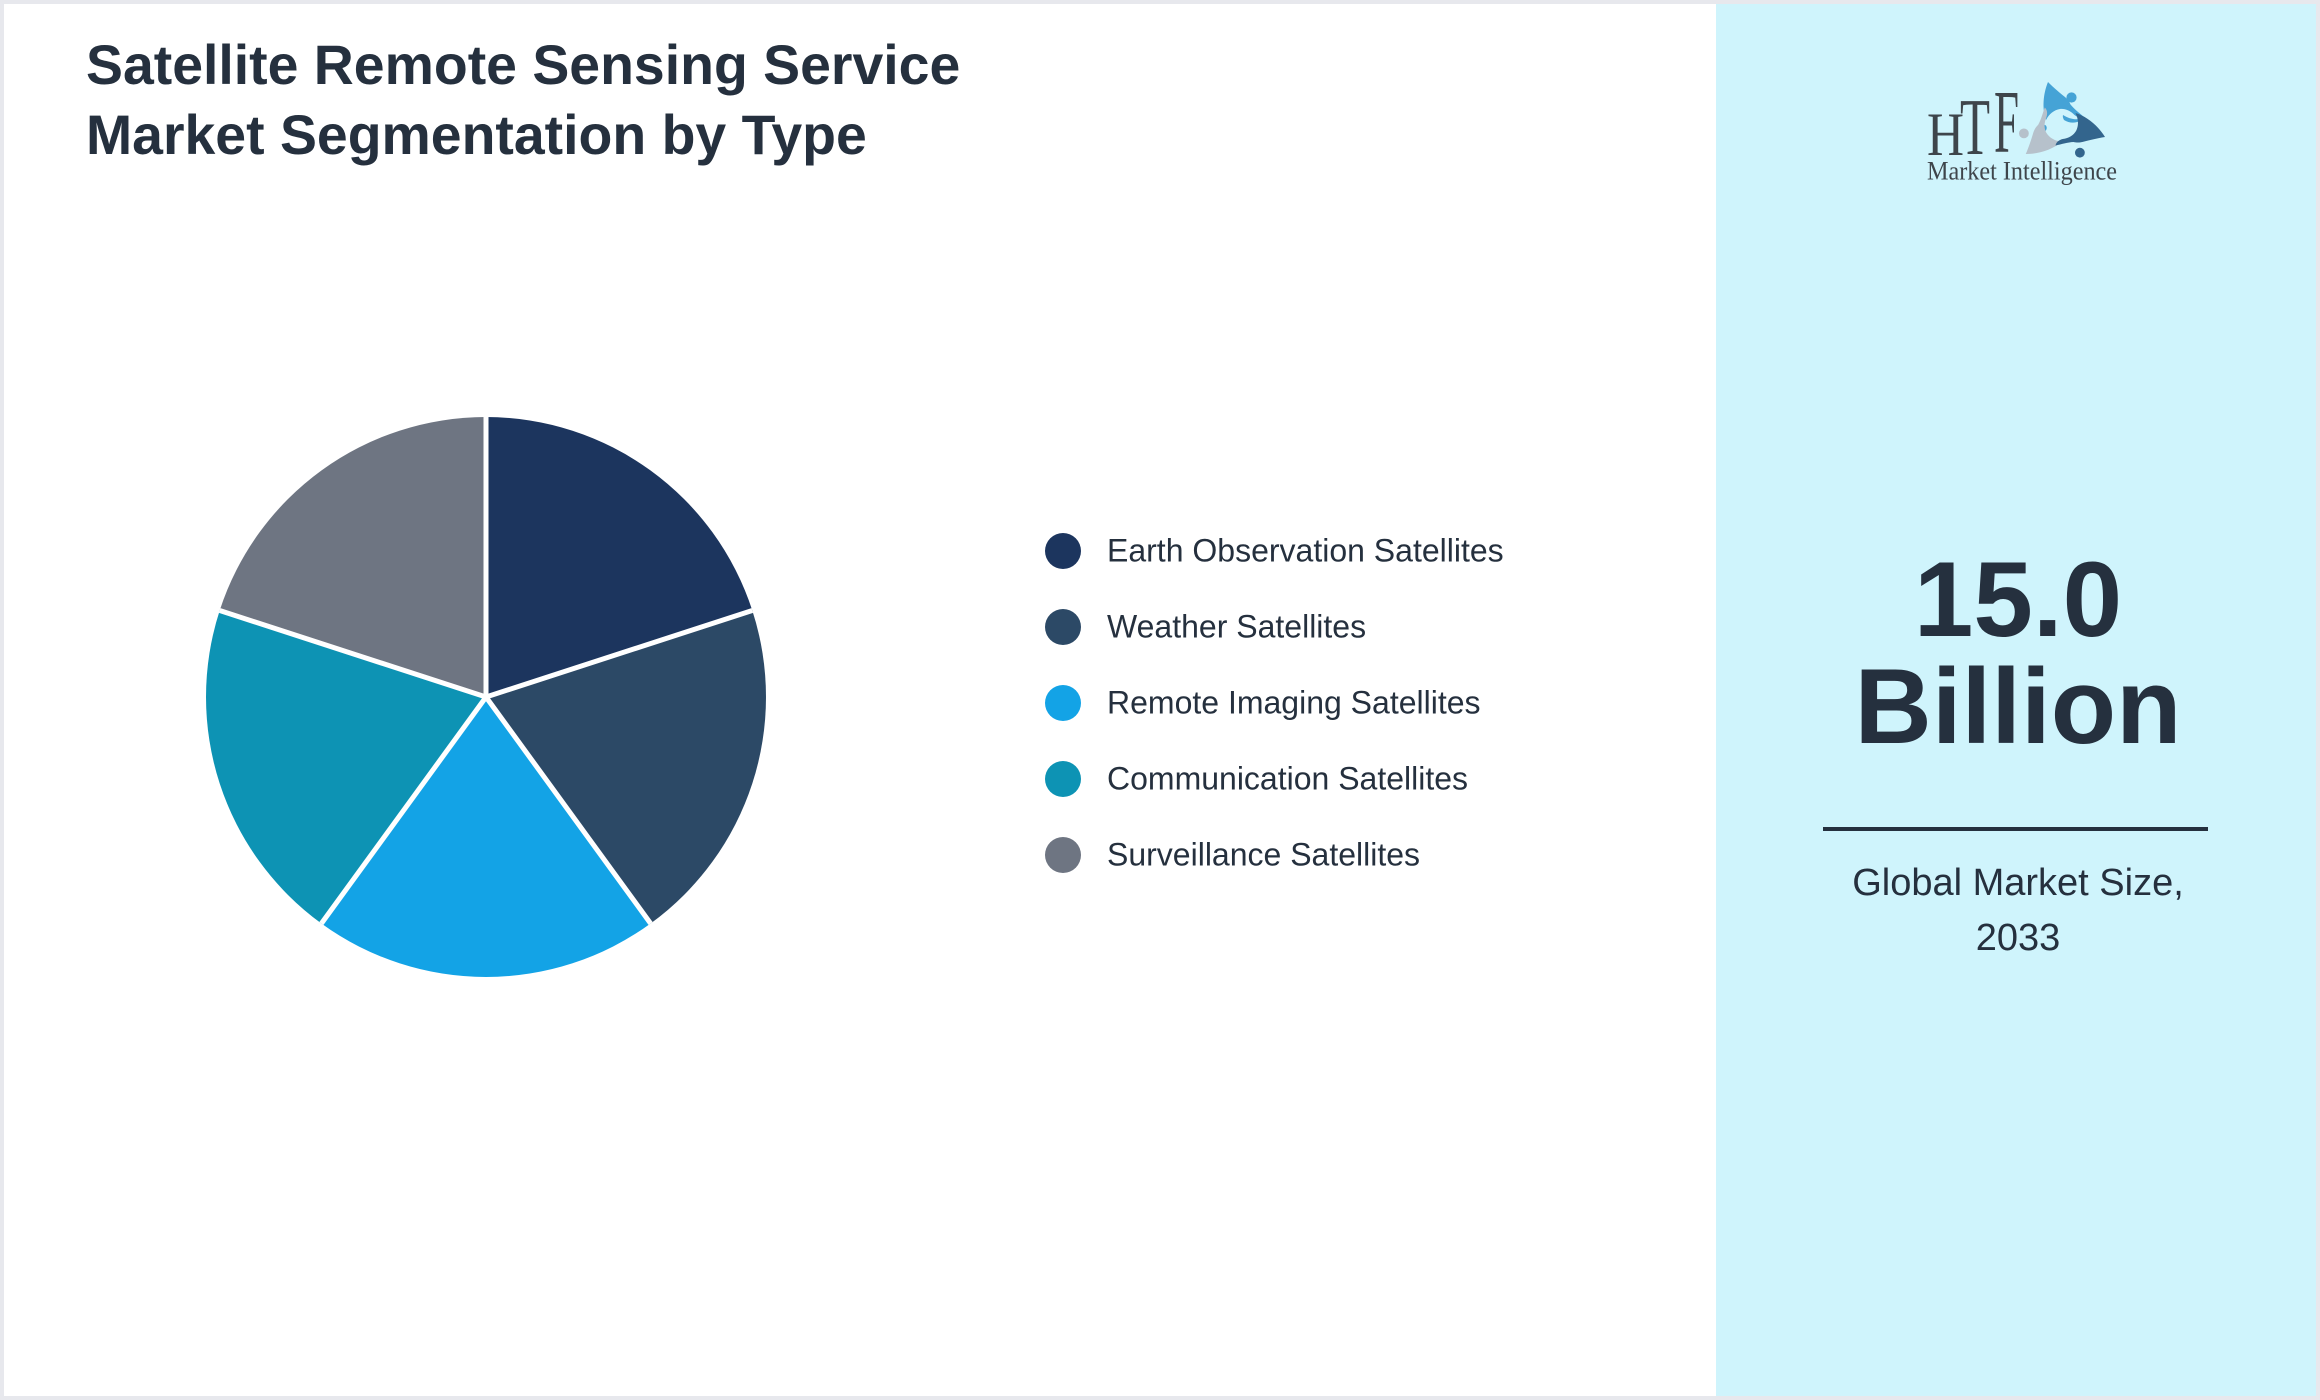 Image resolution: width=2320 pixels, height=1400 pixels. I want to click on svg-text: Market Intelligence, so click(2022, 171).